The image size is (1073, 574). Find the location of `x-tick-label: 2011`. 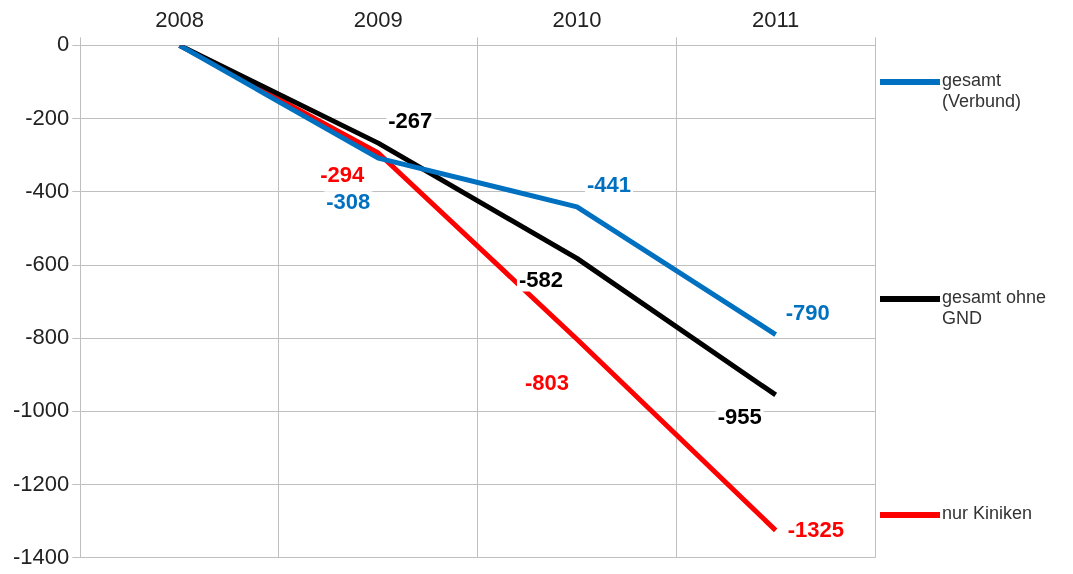

x-tick-label: 2011 is located at coordinates (776, 20).